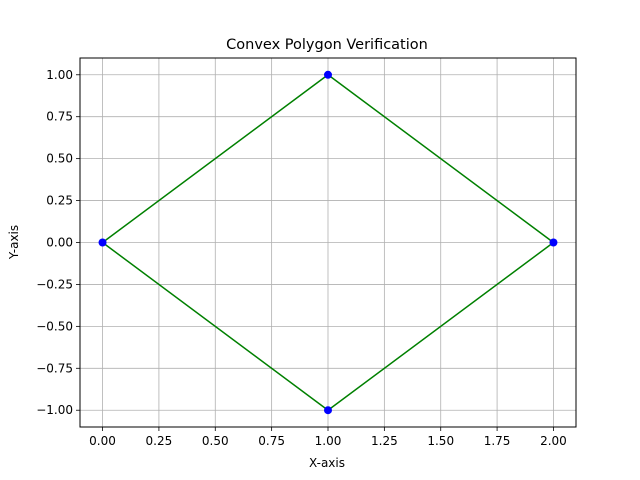  Describe the element at coordinates (102, 441) in the screenshot. I see `x-tick-label: 0.00` at that location.